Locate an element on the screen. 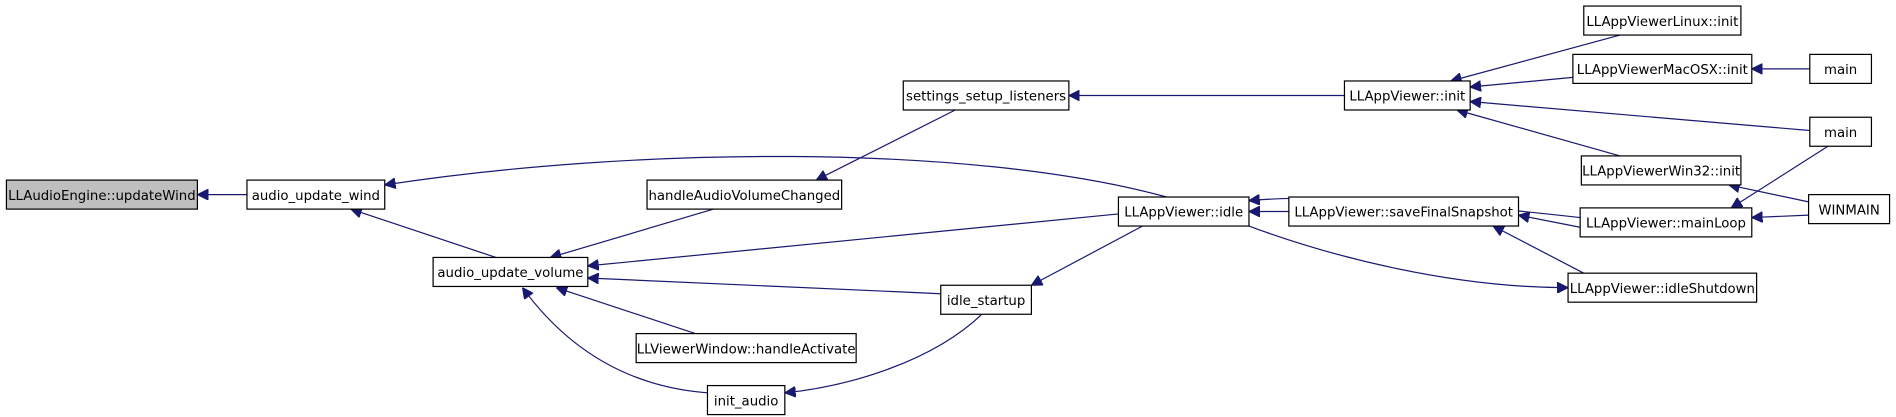 Image resolution: width=1896 pixels, height=417 pixels. node-label: LLAppViewer::idleShutdown is located at coordinates (1662, 289).